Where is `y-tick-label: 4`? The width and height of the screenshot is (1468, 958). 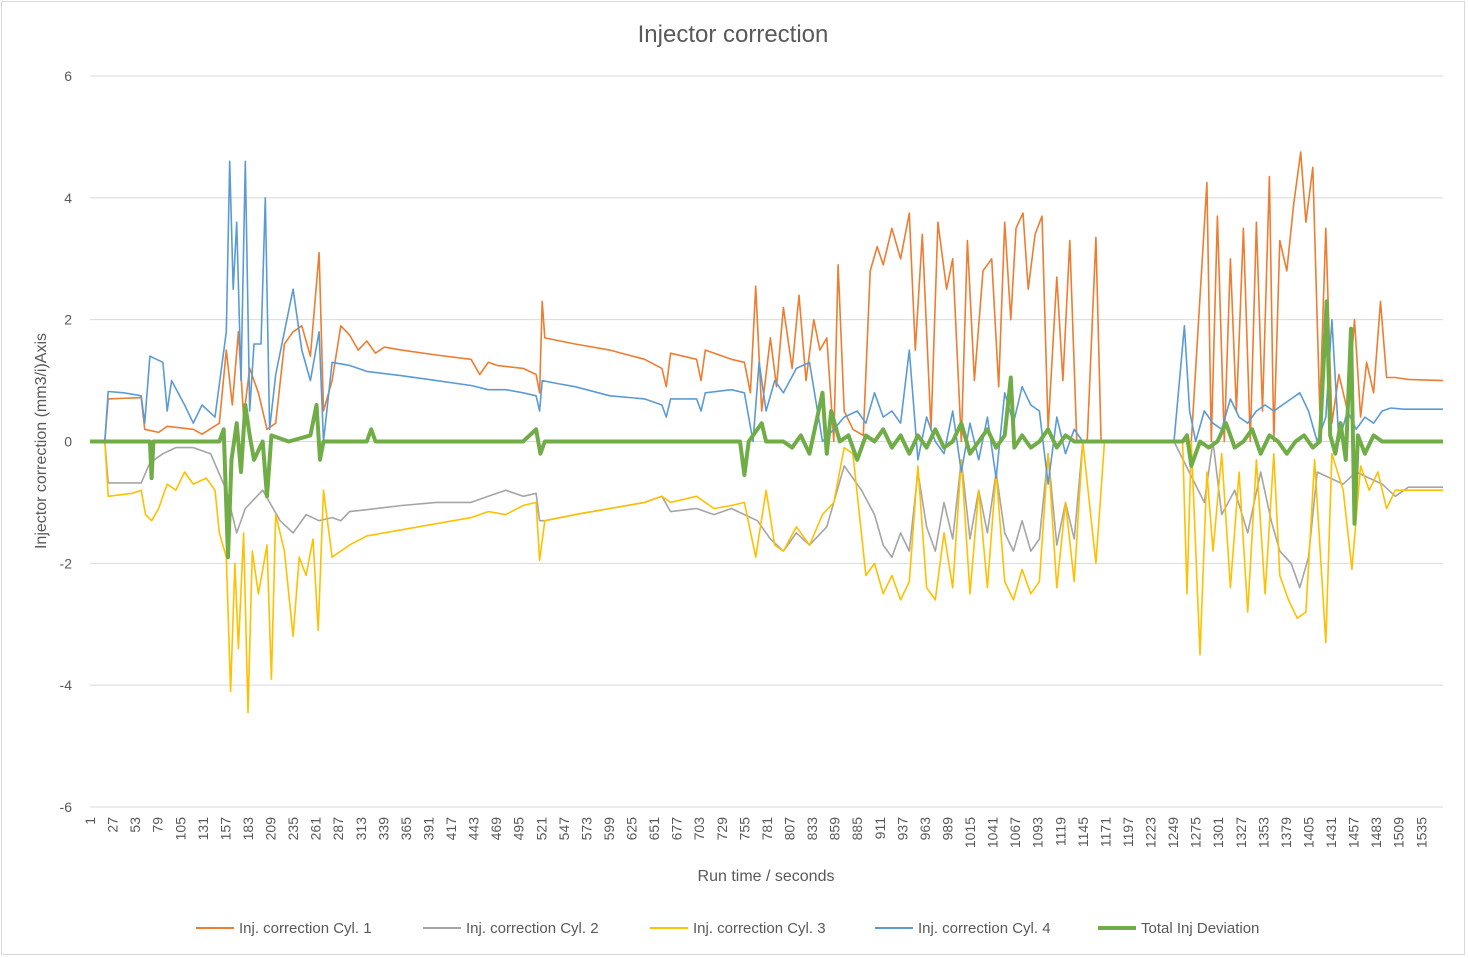 y-tick-label: 4 is located at coordinates (68, 198).